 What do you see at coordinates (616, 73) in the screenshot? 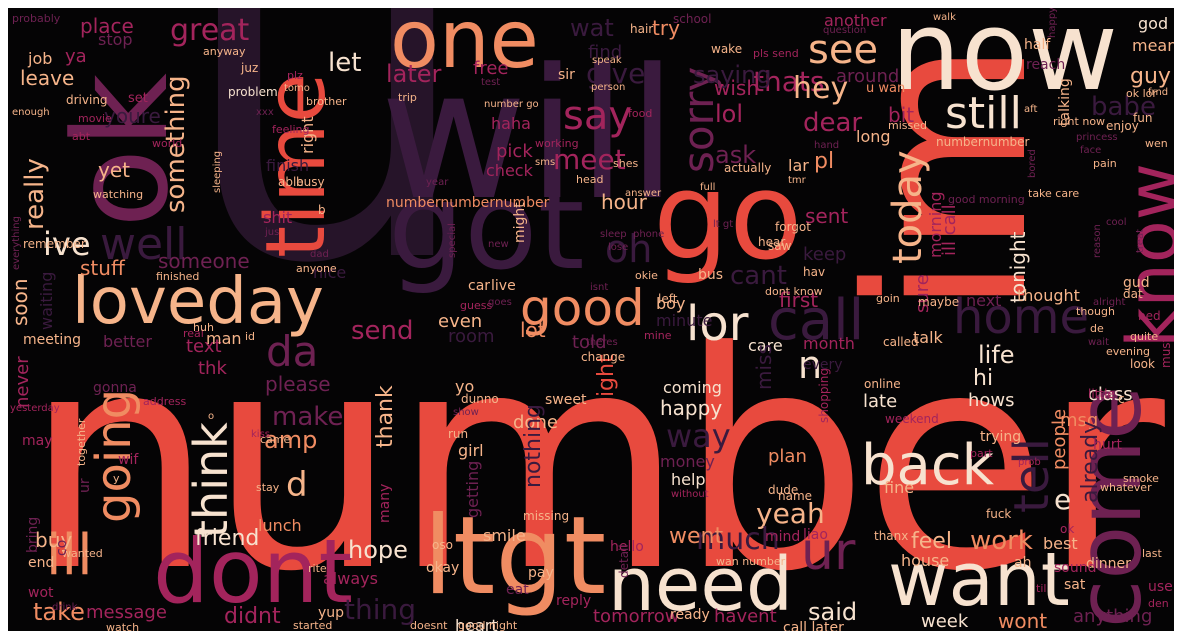
I see `word: give` at bounding box center [616, 73].